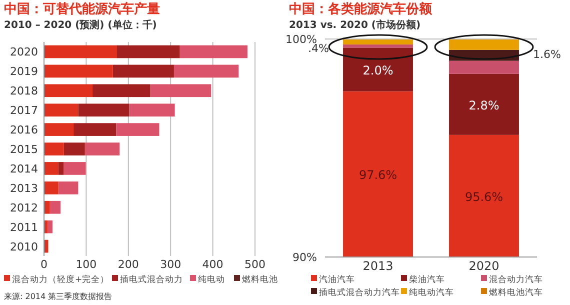 The width and height of the screenshot is (570, 305). Describe the element at coordinates (355, 25) in the screenshot. I see `chart-subtitle: 2013 vs. 2020 (市场份额)` at that location.